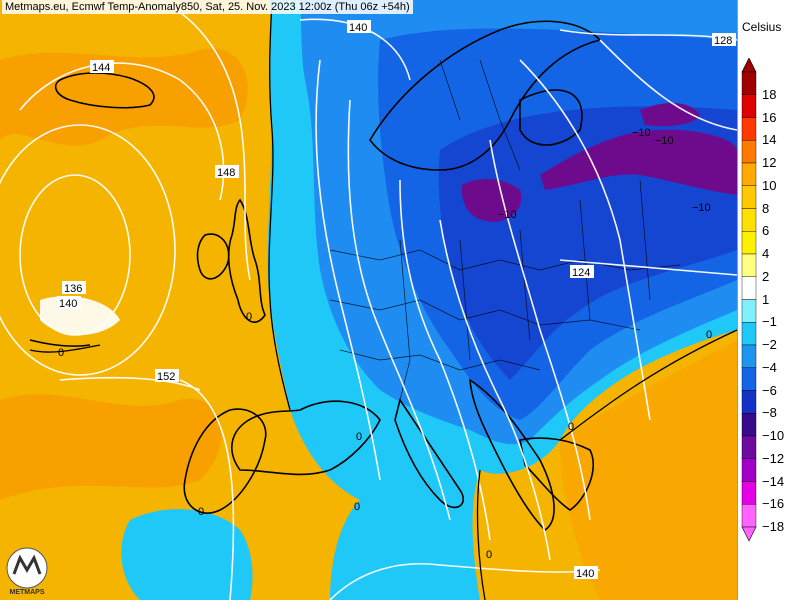 The height and width of the screenshot is (600, 800). What do you see at coordinates (226, 173) in the screenshot?
I see `contour-label: 148` at bounding box center [226, 173].